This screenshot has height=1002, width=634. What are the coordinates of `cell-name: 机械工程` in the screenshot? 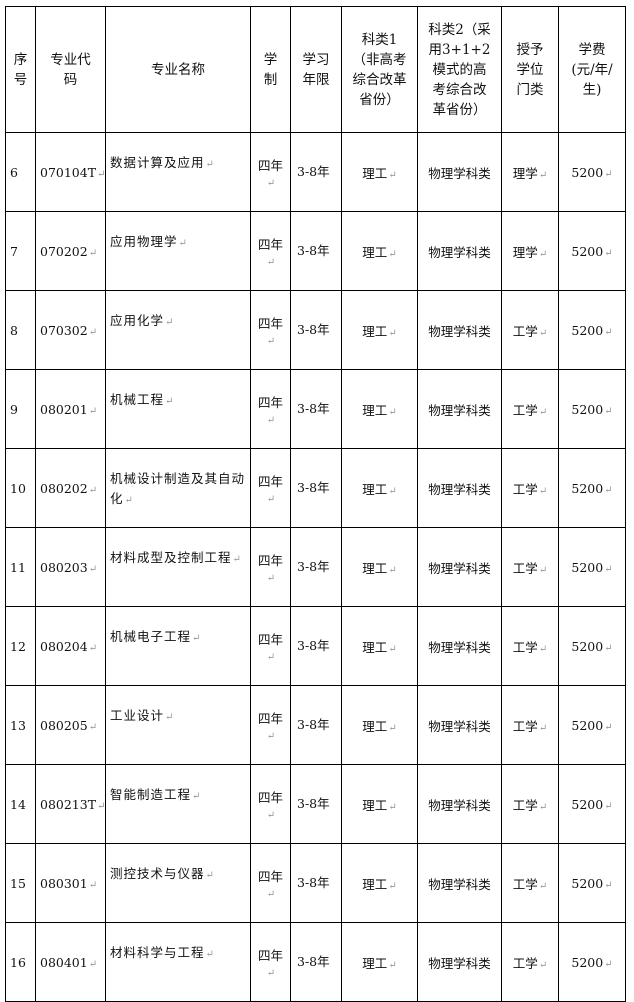 It's located at (178, 409).